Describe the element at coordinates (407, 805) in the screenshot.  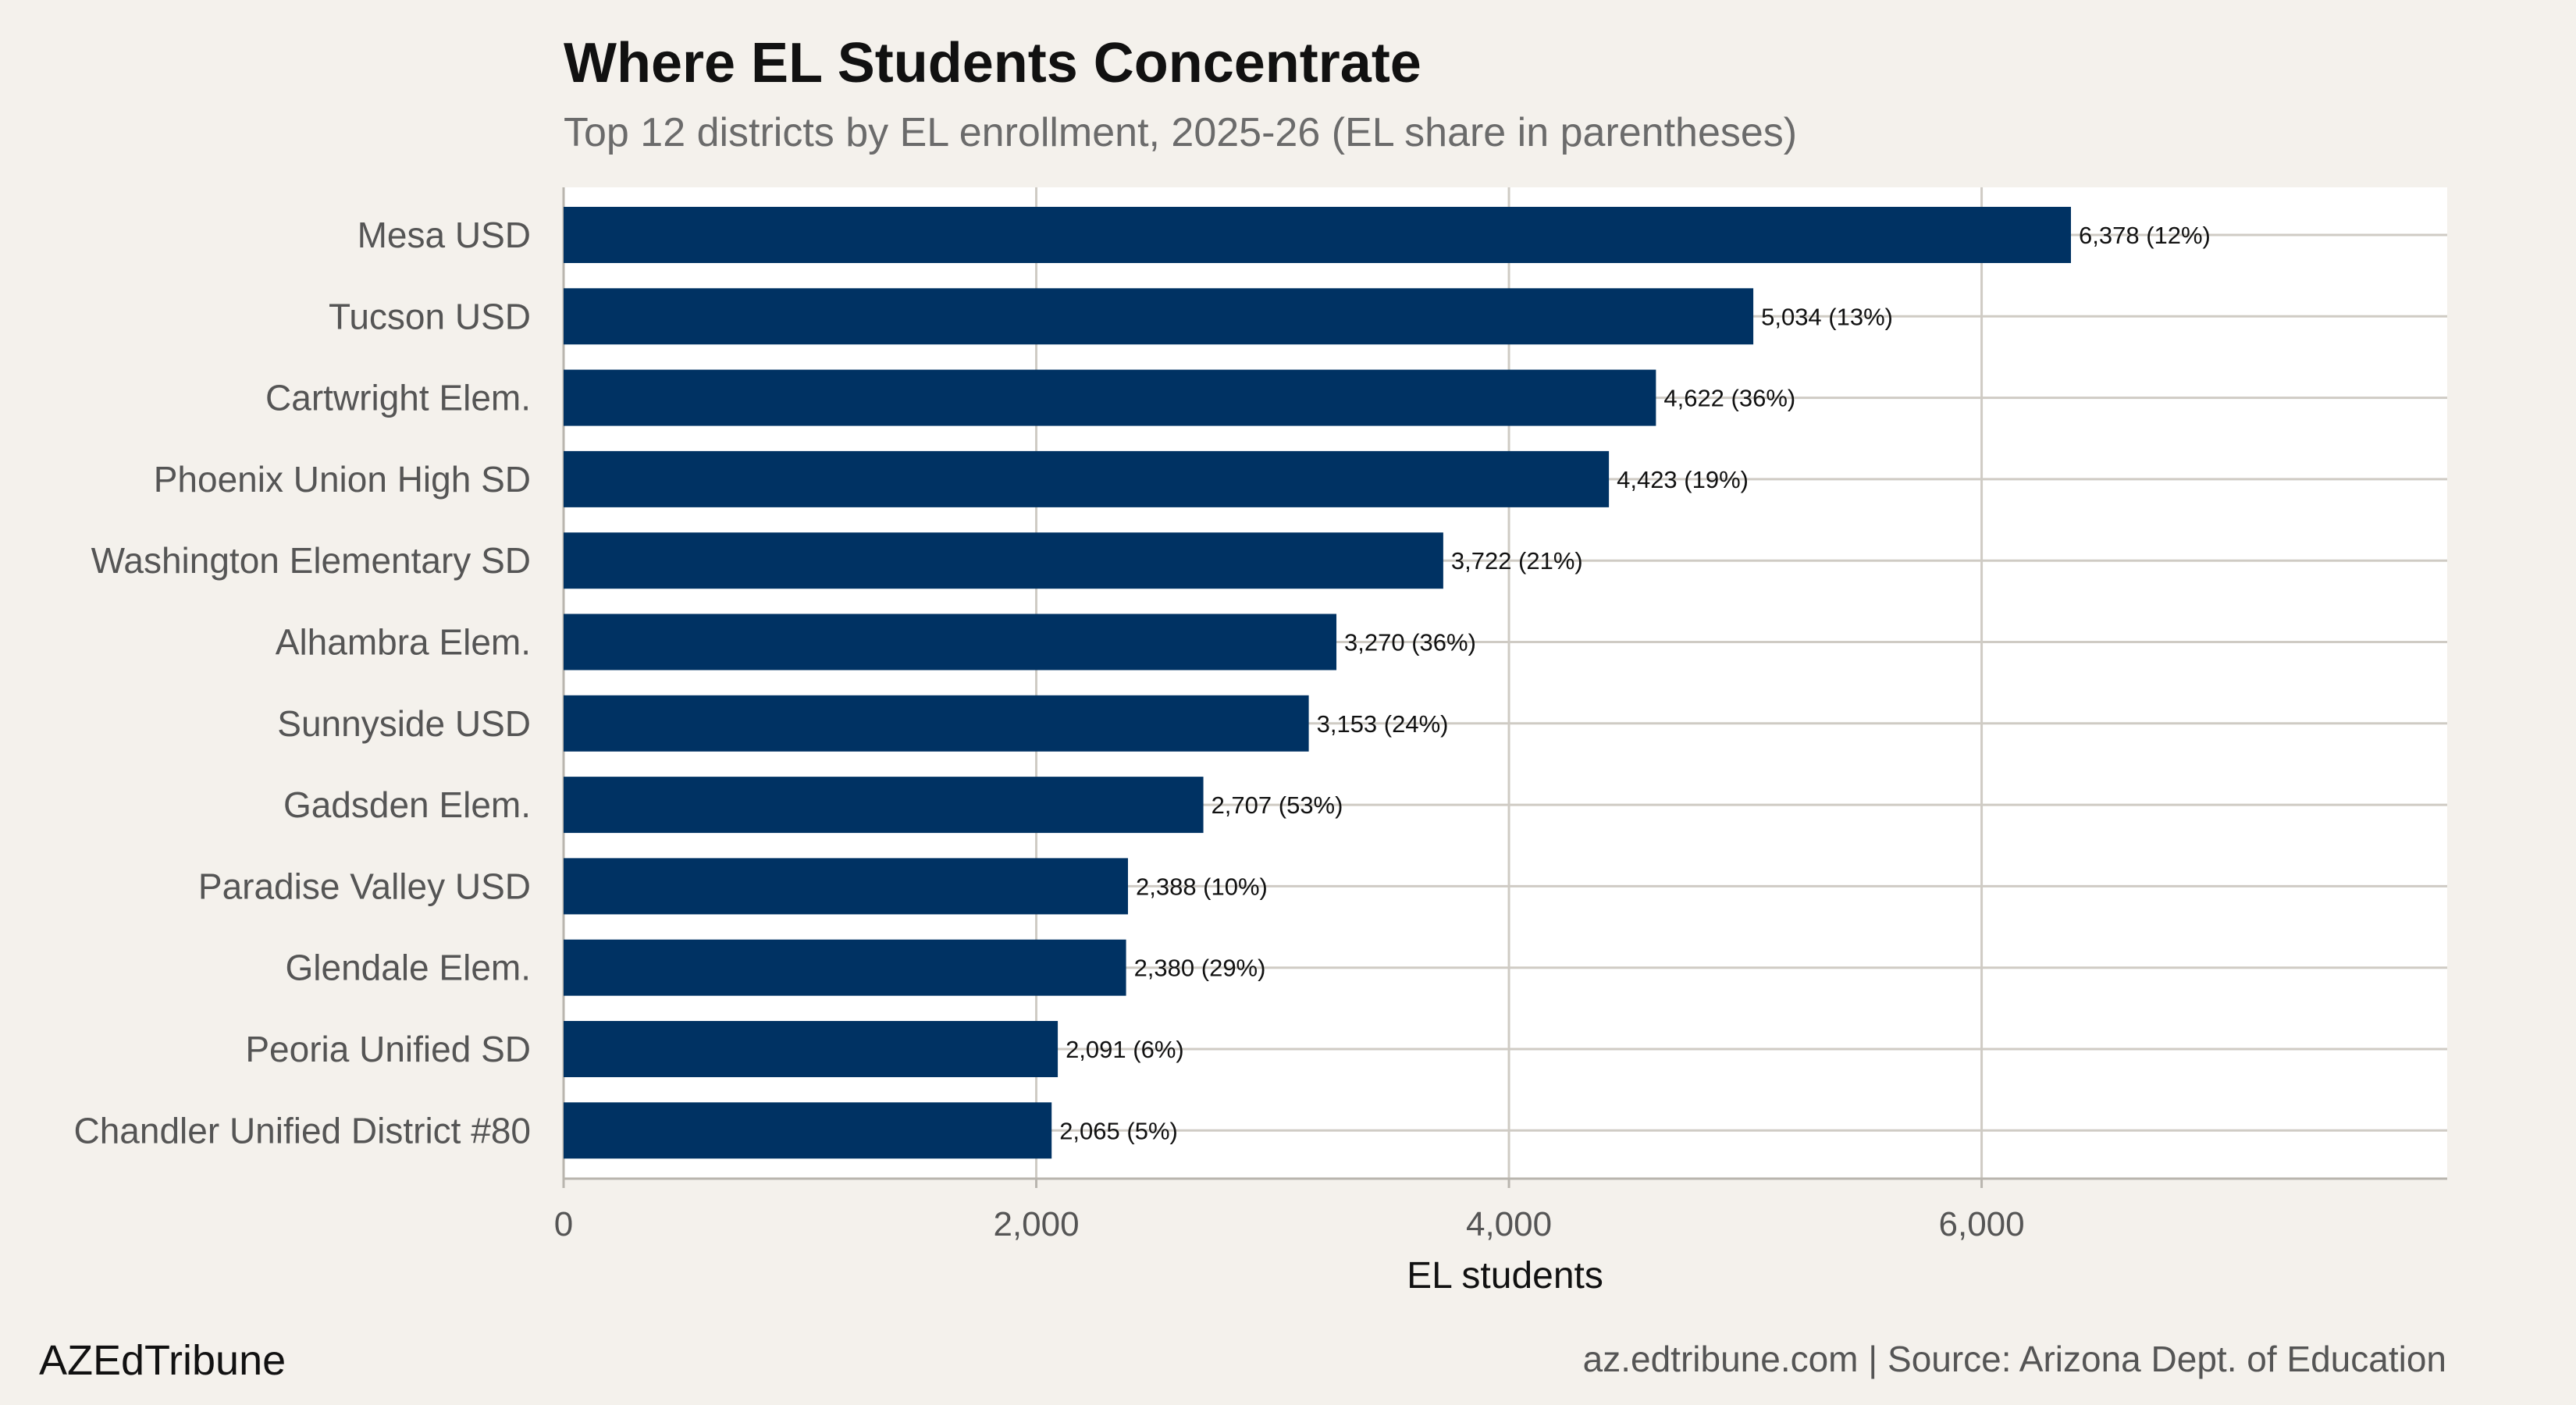
I see `category-label: Gadsden Elem.` at that location.